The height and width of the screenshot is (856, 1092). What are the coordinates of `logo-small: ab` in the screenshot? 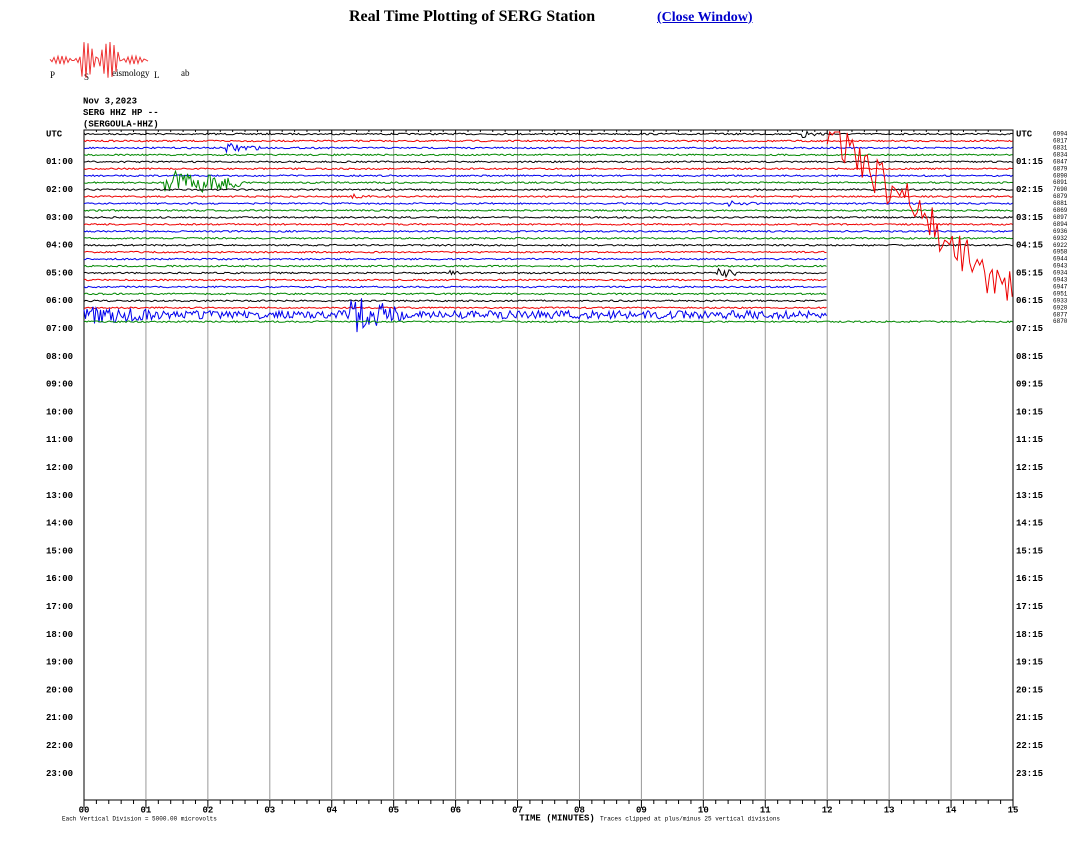 It's located at (185, 73).